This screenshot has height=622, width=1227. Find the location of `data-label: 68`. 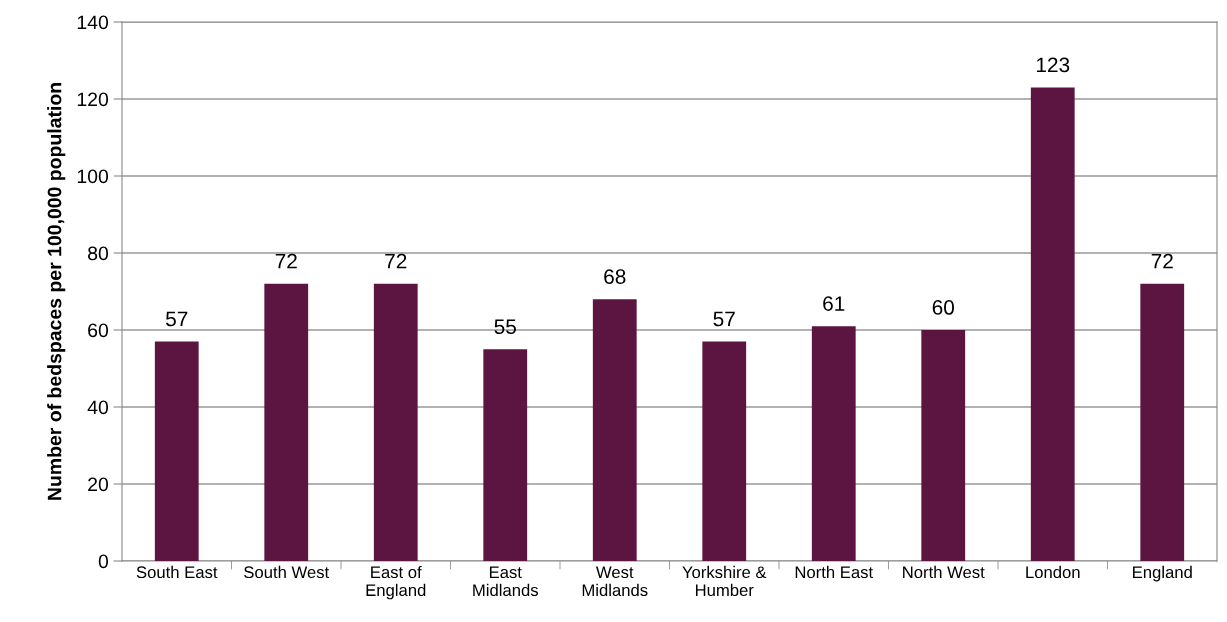

data-label: 68 is located at coordinates (615, 276).